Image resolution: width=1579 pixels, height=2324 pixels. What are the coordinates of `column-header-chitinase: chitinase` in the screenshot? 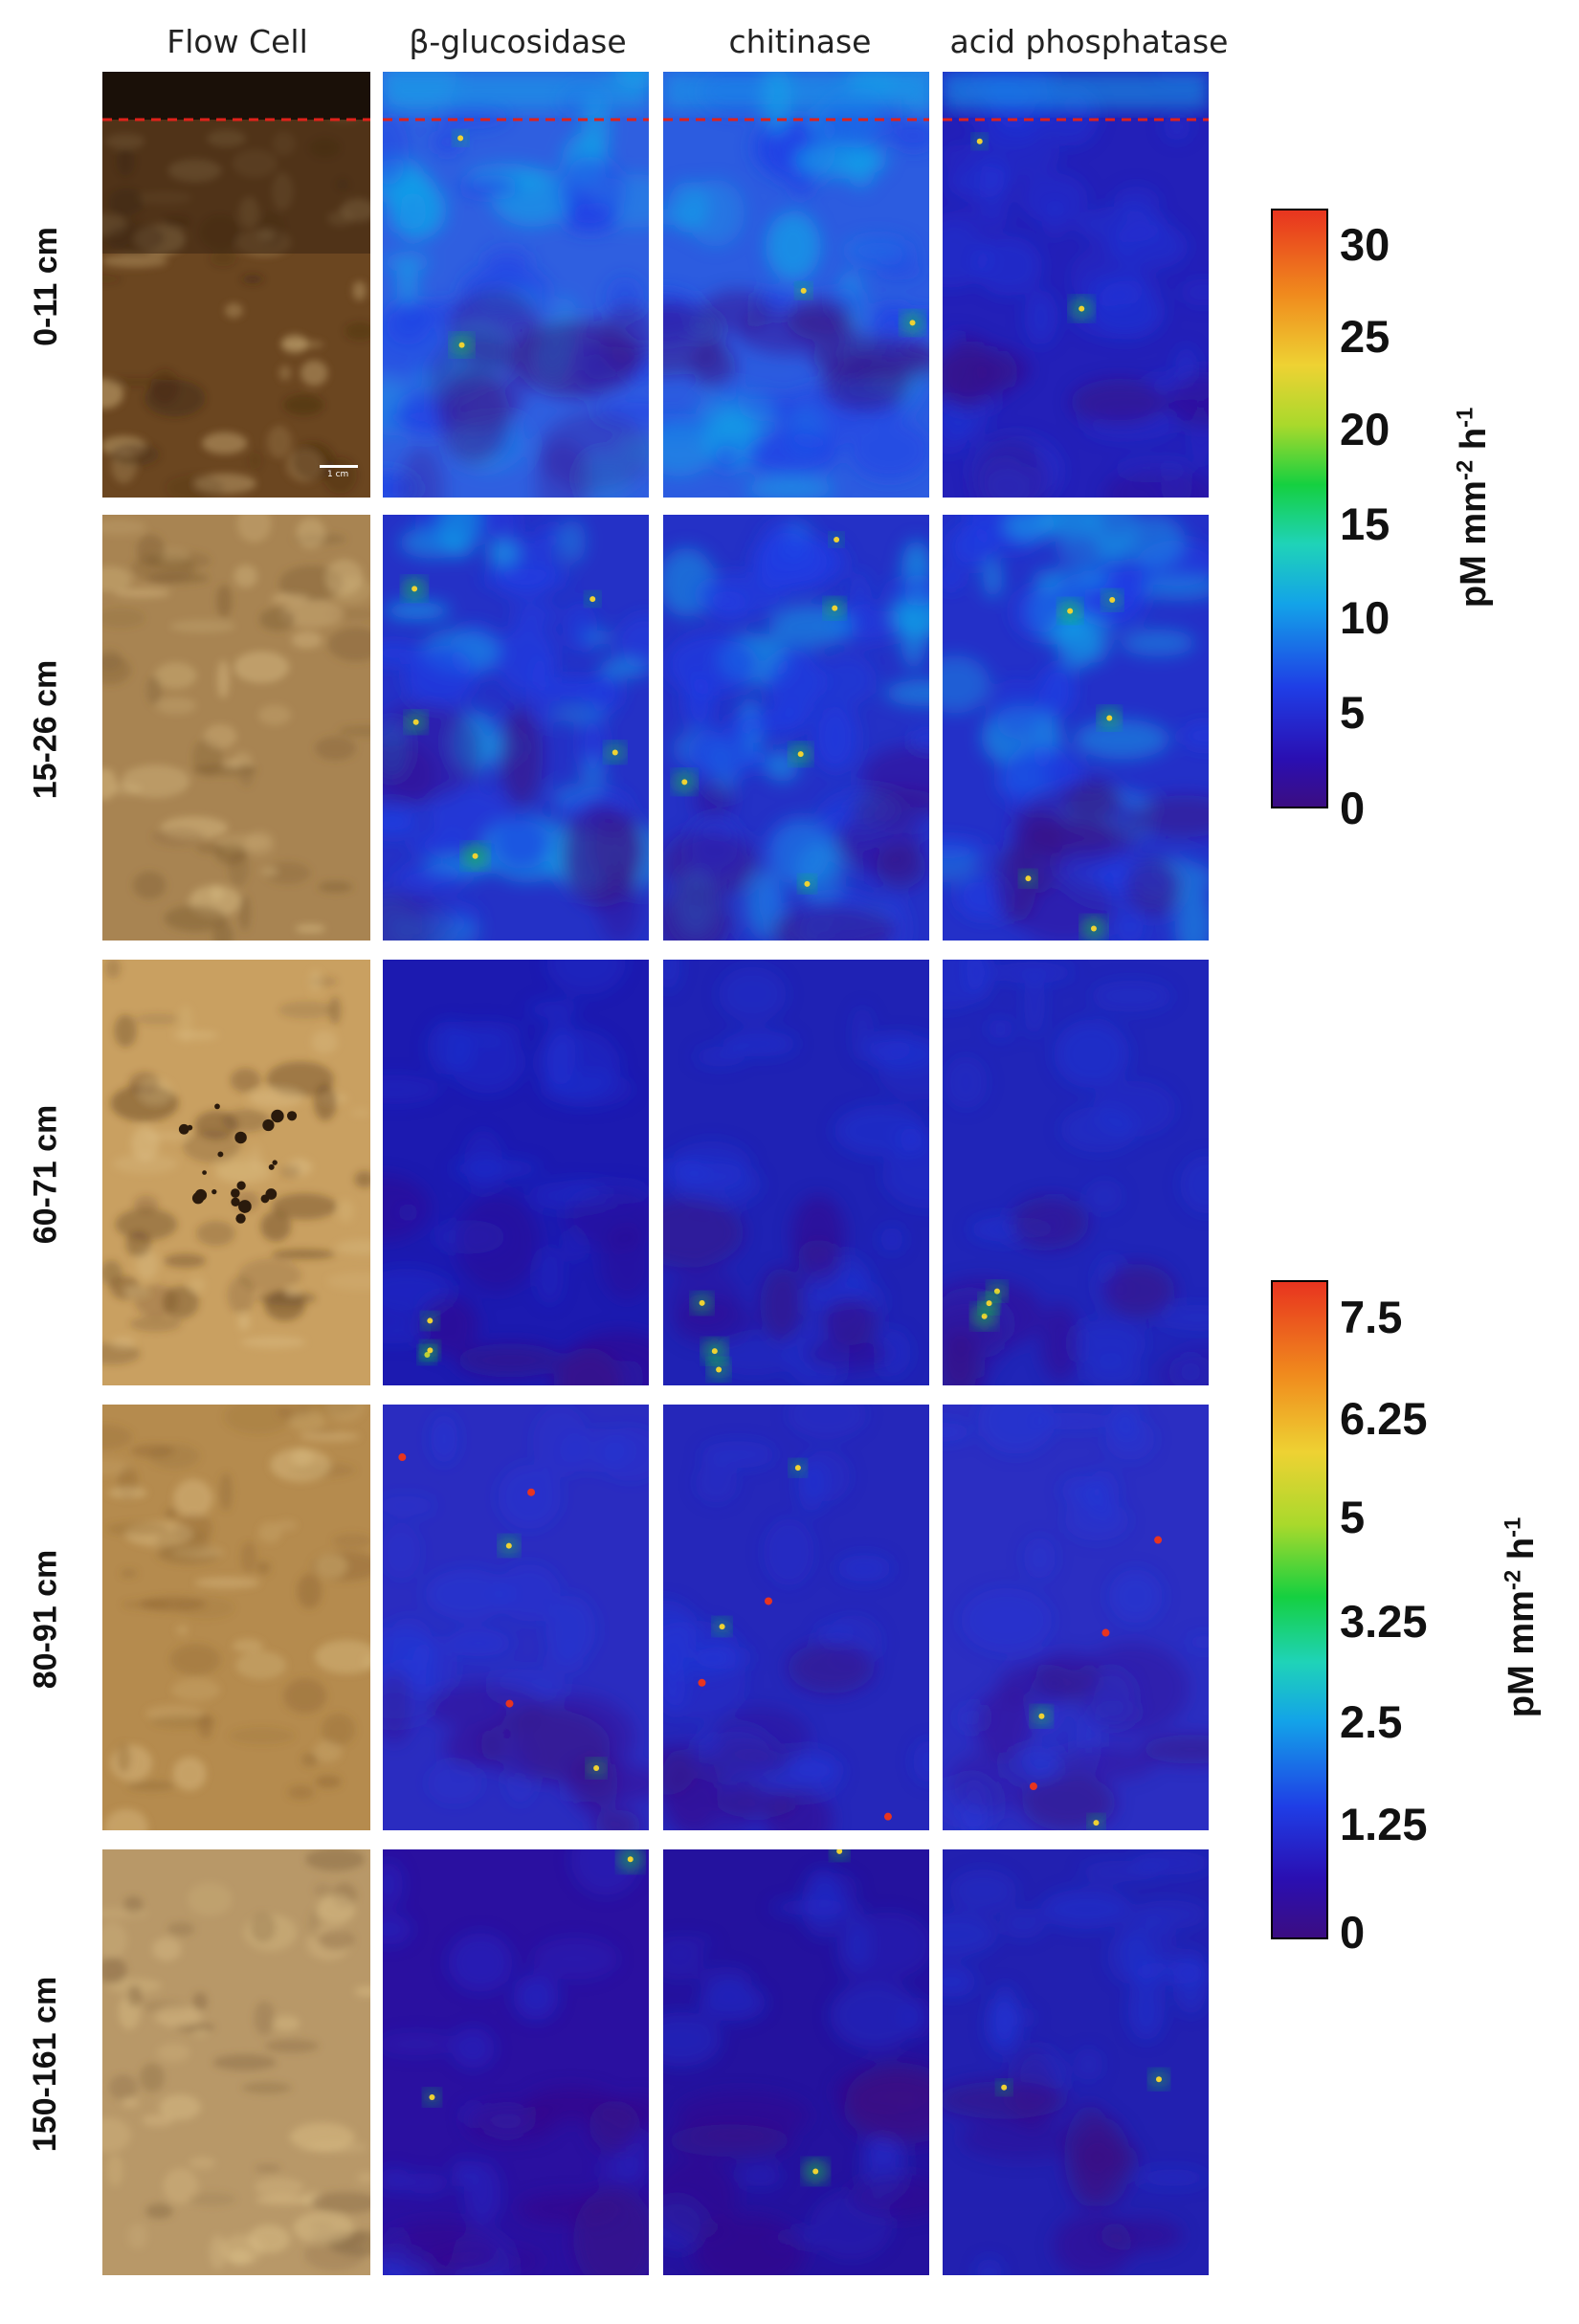 It's located at (800, 41).